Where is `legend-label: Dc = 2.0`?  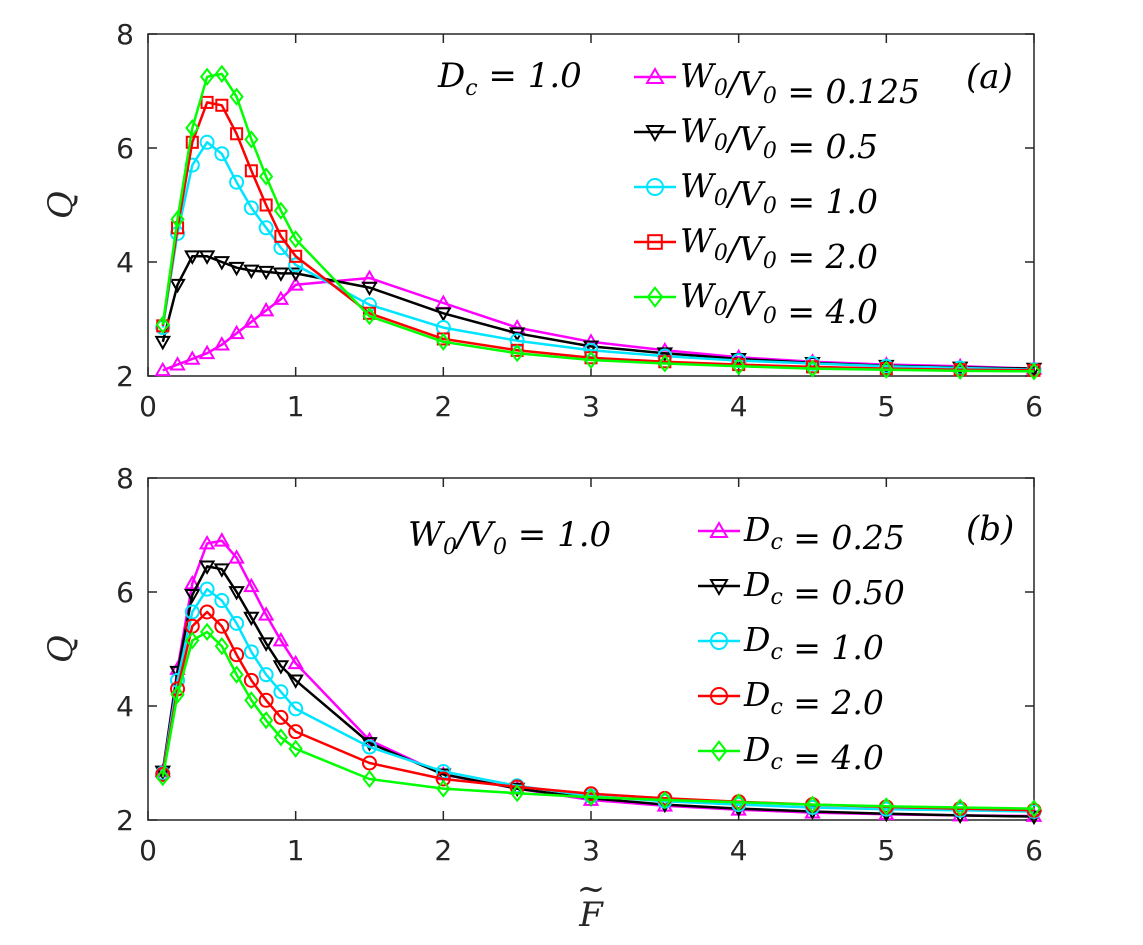 legend-label: Dc = 2.0 is located at coordinates (813, 698).